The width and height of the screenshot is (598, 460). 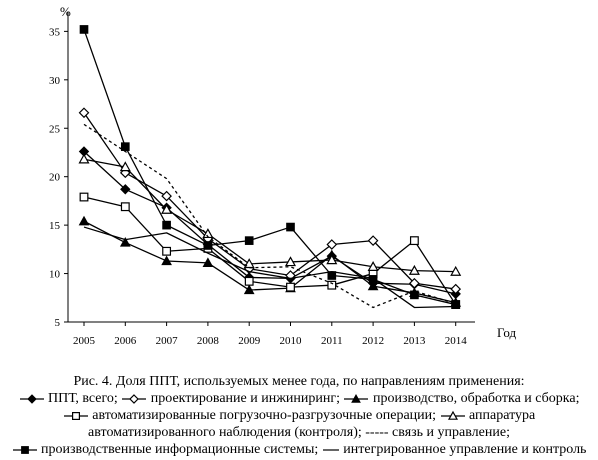 What do you see at coordinates (65, 11) in the screenshot?
I see `y-axis-label: %` at bounding box center [65, 11].